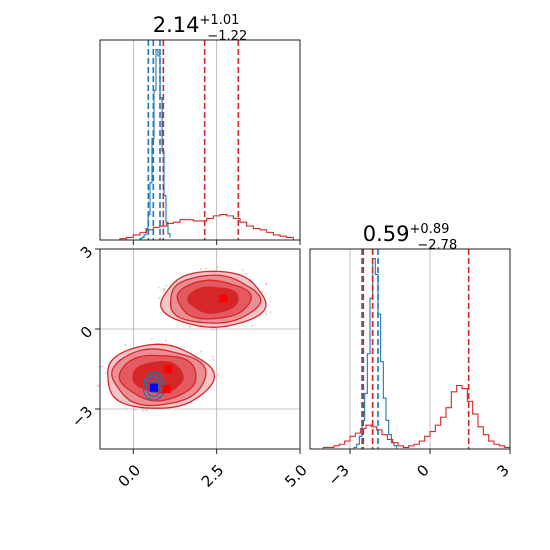 This screenshot has height=550, width=550. I want to click on y-tick-label-joint-0: −3, so click(82, 417).